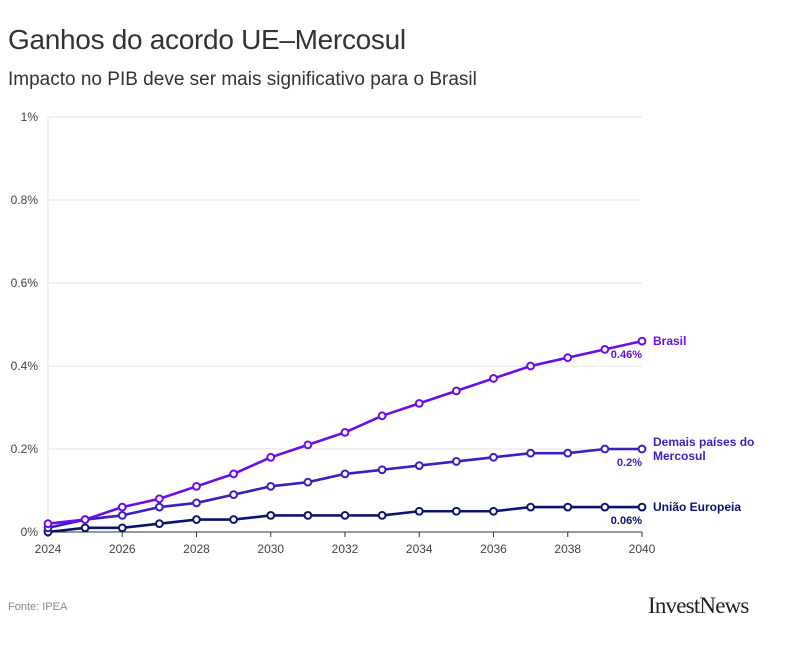 This screenshot has width=794, height=645. I want to click on x-axis-ticks: 2024 2026 2028 2030 2032 2034 2036 2038 2040, so click(345, 544).